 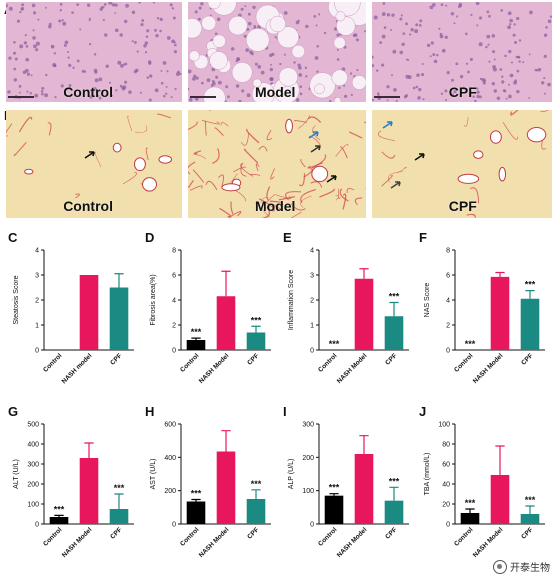 I want to click on micrograph-sirius-control: Control, so click(x=94, y=164).